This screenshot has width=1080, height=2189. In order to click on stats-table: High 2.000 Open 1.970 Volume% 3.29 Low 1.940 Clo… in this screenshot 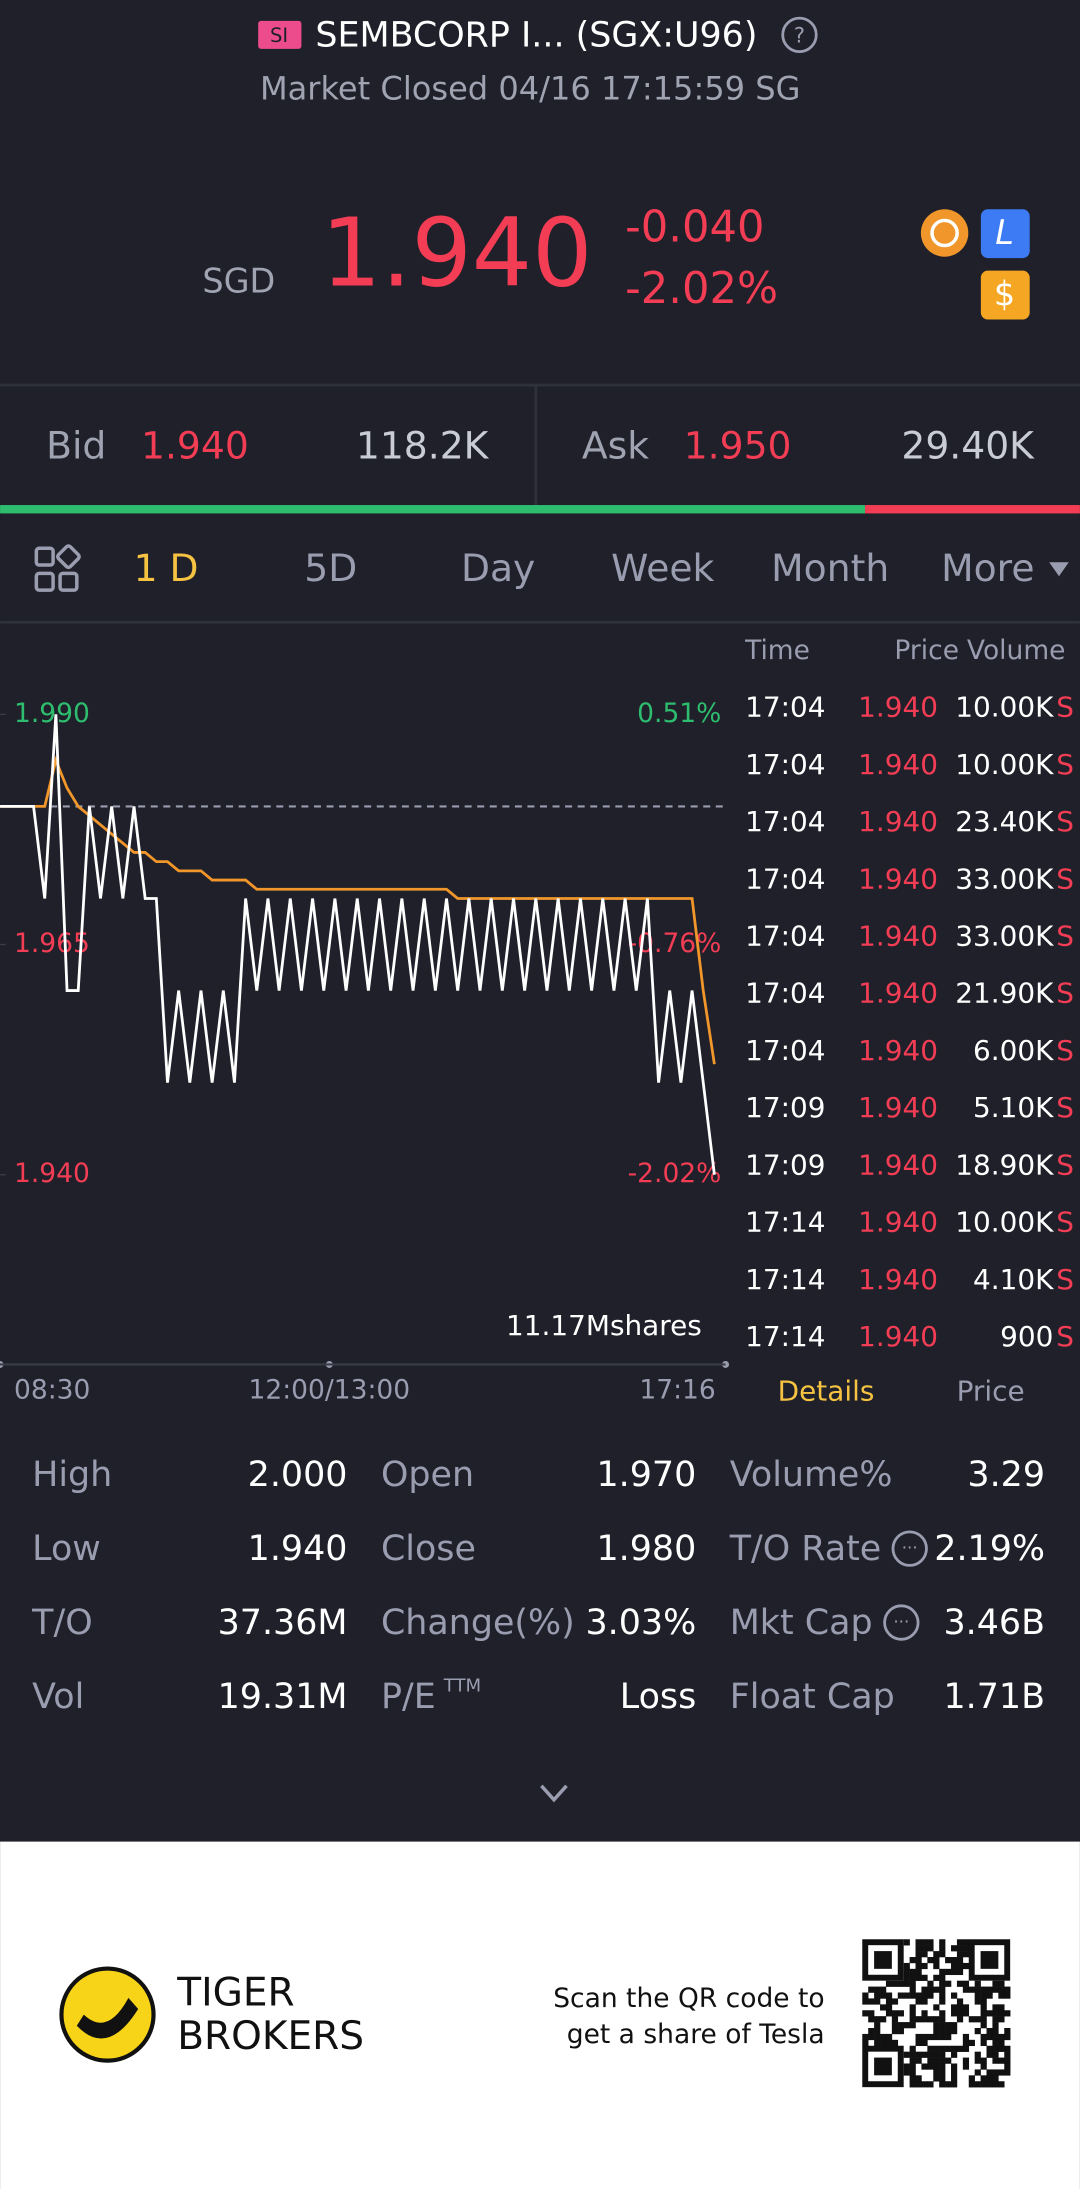, I will do `click(538, 1586)`.